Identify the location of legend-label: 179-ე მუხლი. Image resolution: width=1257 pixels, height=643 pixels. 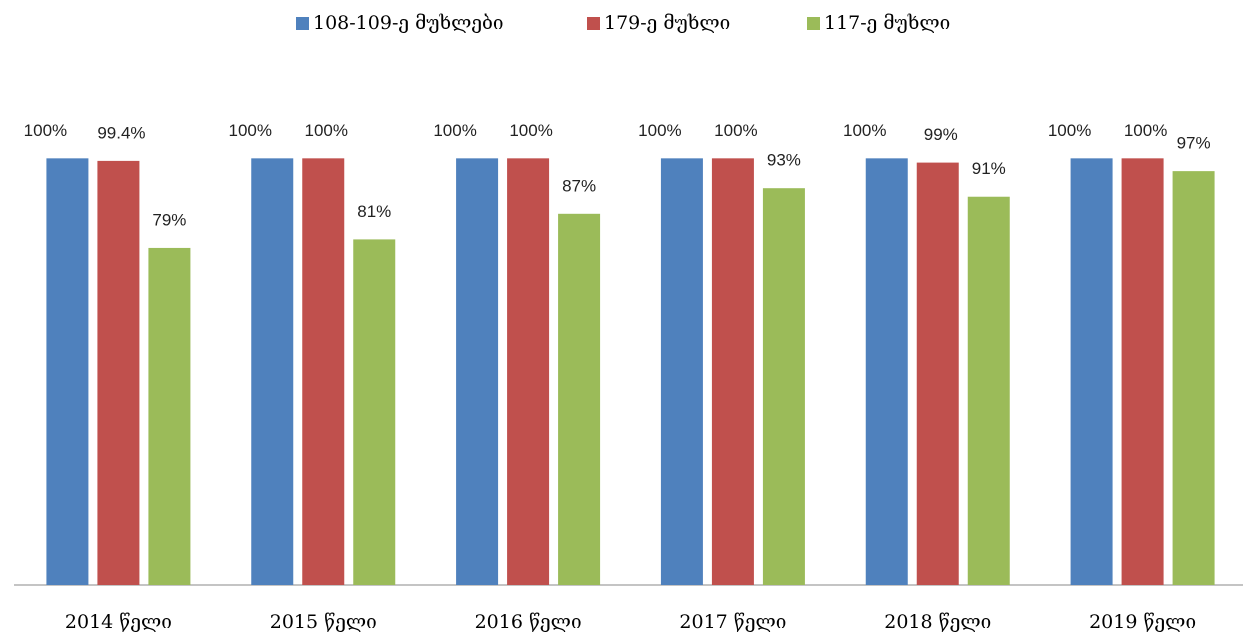
(667, 23).